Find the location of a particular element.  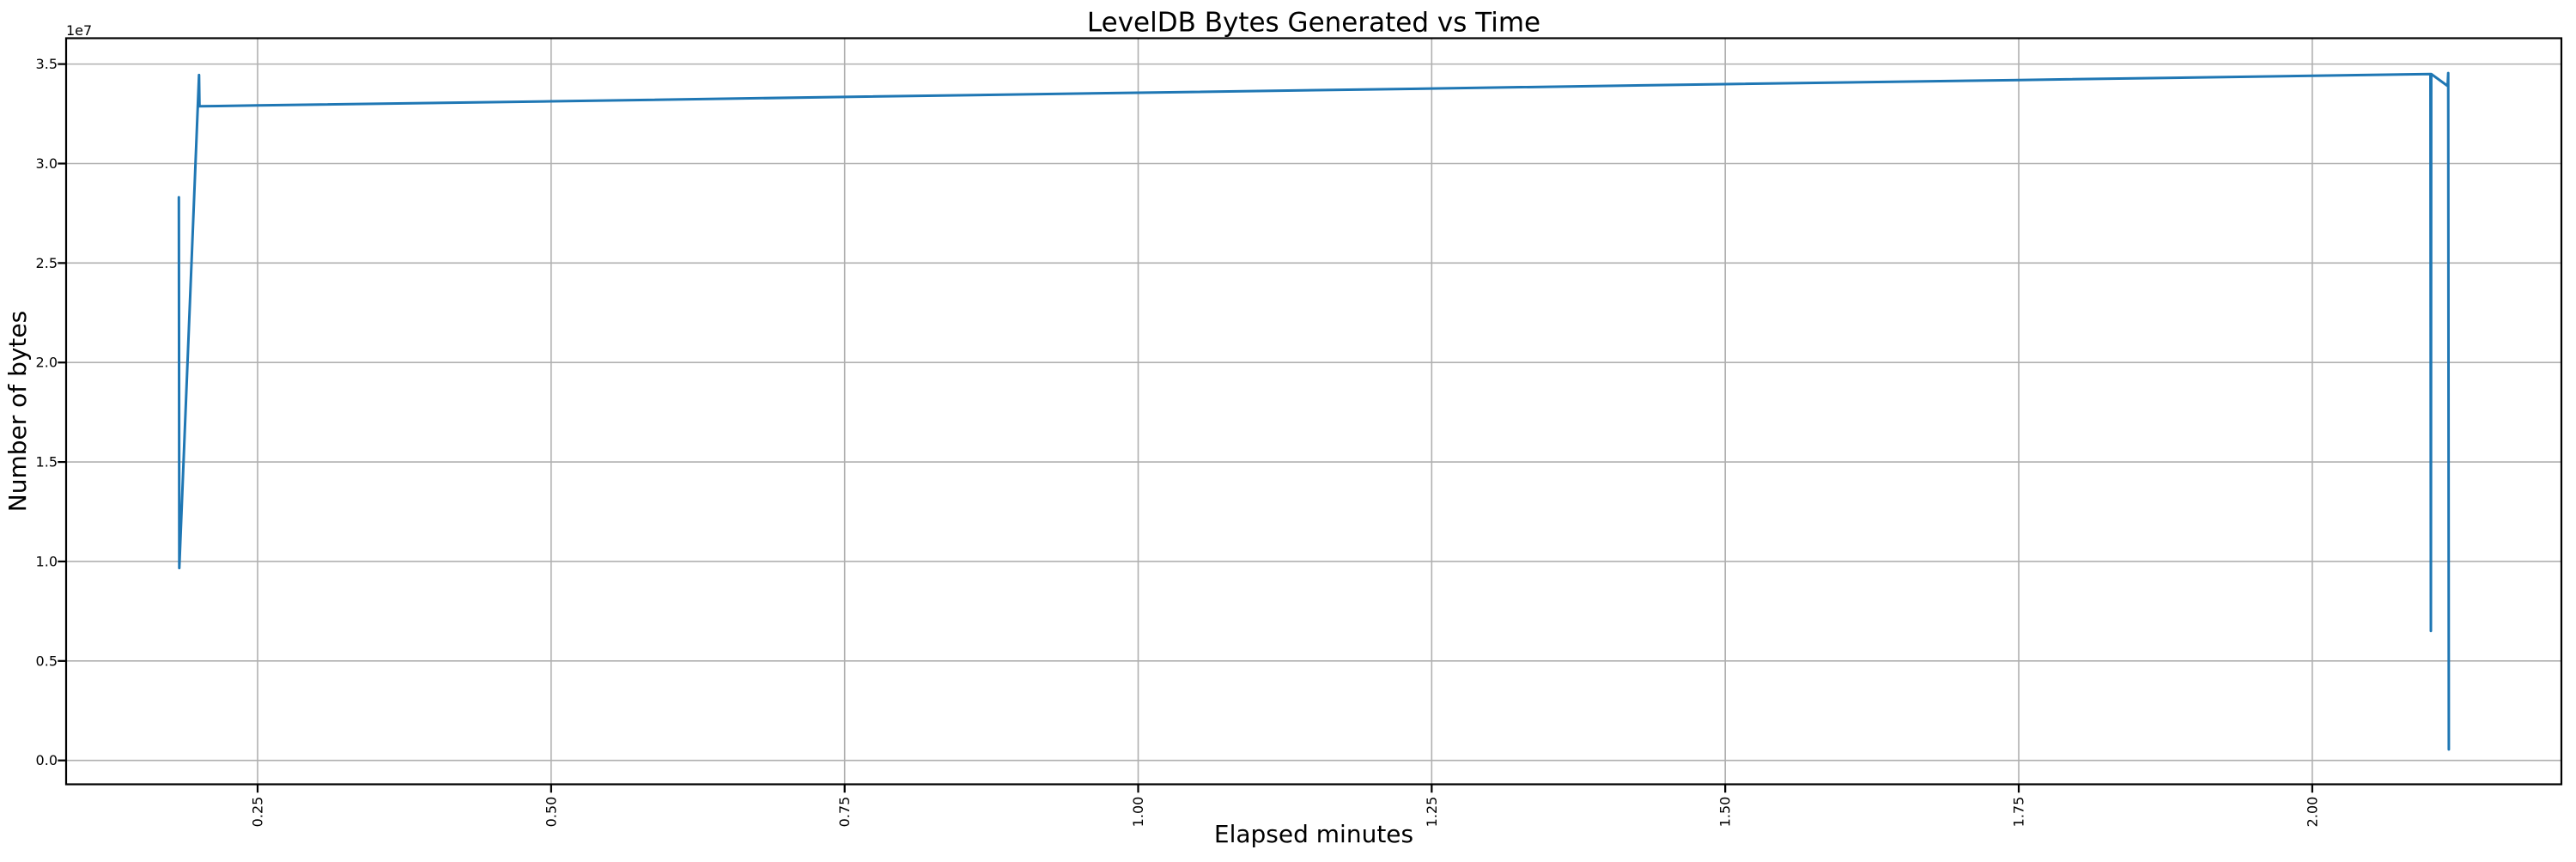

y-axis-label: Number of bytes is located at coordinates (17, 411).